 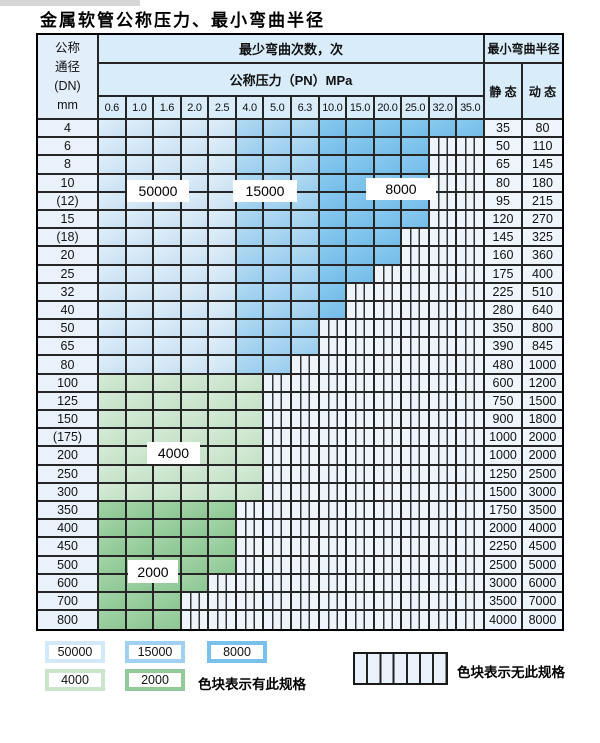 What do you see at coordinates (173, 453) in the screenshot?
I see `cycles-label-4000: 4000` at bounding box center [173, 453].